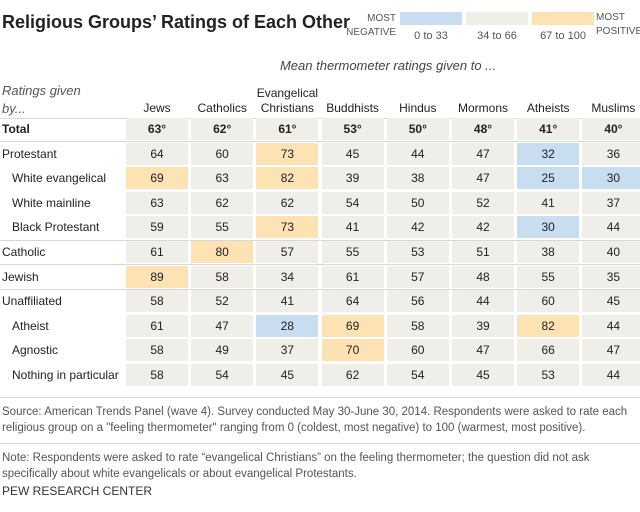  What do you see at coordinates (610, 17) in the screenshot?
I see `legend-high-top: MOST` at bounding box center [610, 17].